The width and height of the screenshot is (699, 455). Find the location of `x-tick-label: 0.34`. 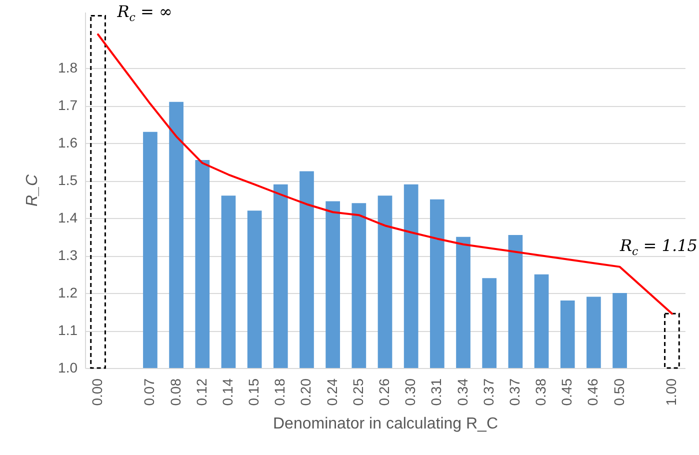

x-tick-label: 0.34 is located at coordinates (462, 392).